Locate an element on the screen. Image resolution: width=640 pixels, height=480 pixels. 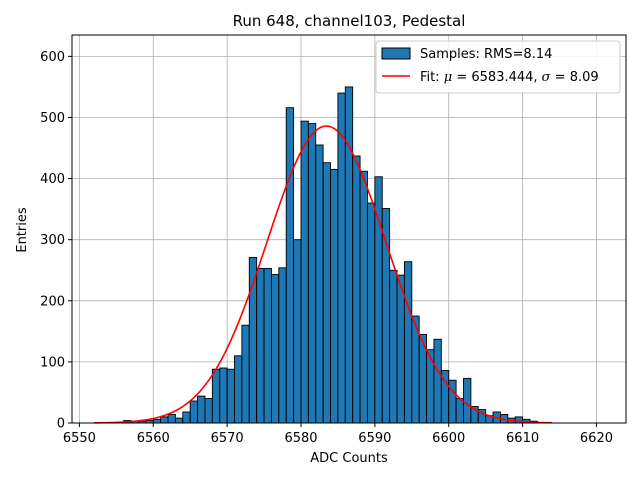
x-tick-label: 6600 is located at coordinates (448, 438).